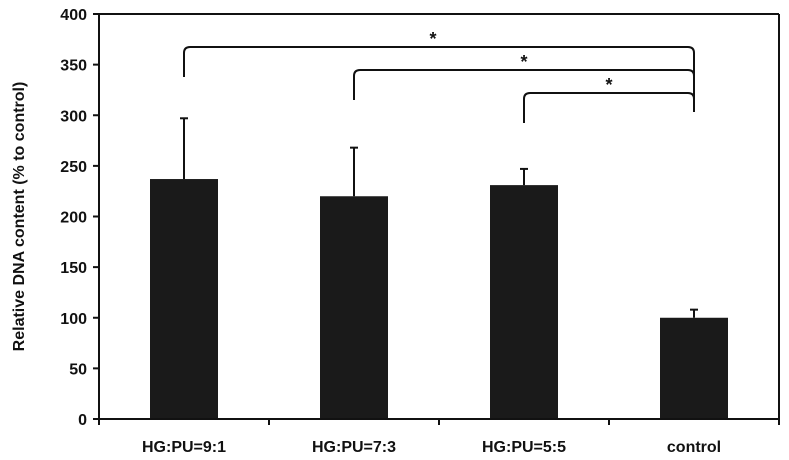 This screenshot has height=460, width=789. Describe the element at coordinates (694, 447) in the screenshot. I see `x-category-label: control` at that location.